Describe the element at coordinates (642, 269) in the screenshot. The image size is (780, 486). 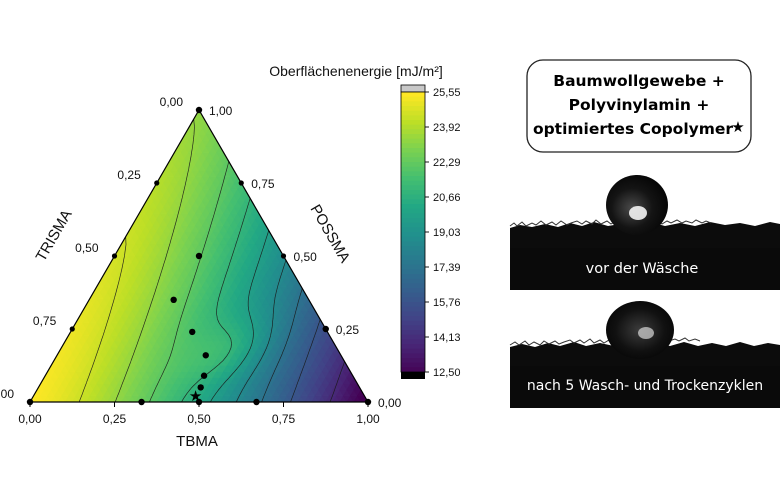
I see `photo-caption-before: vor der Wäsche` at that location.